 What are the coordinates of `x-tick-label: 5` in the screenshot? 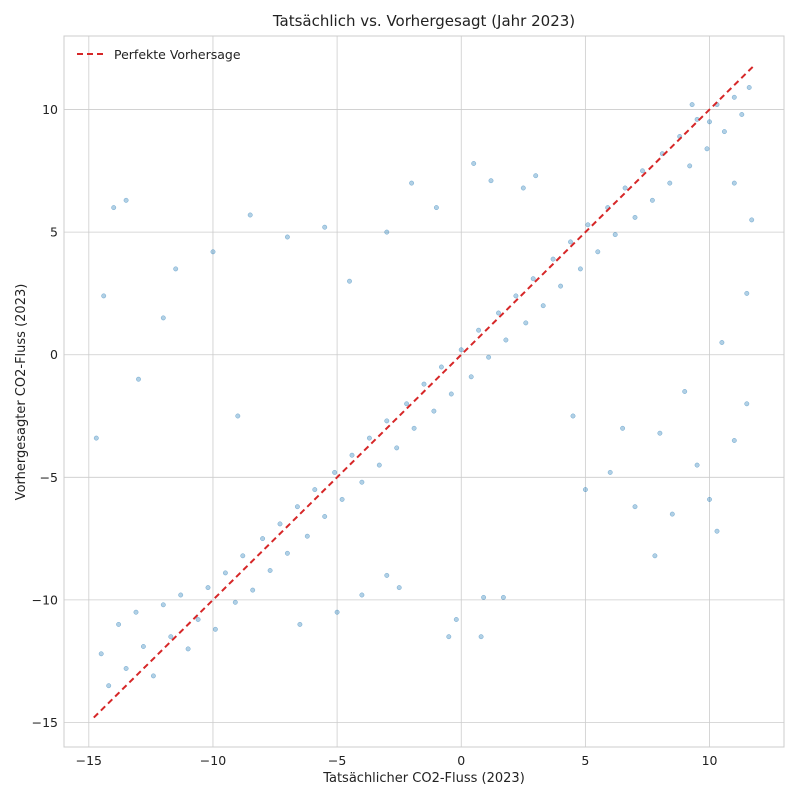 It's located at (585, 760).